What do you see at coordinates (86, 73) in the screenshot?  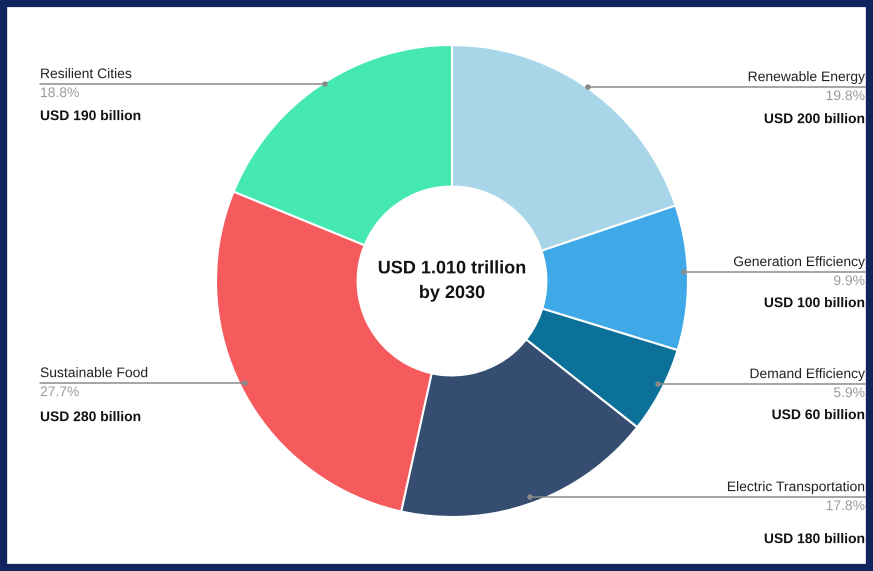 I see `slice-label: Resilient Cities` at bounding box center [86, 73].